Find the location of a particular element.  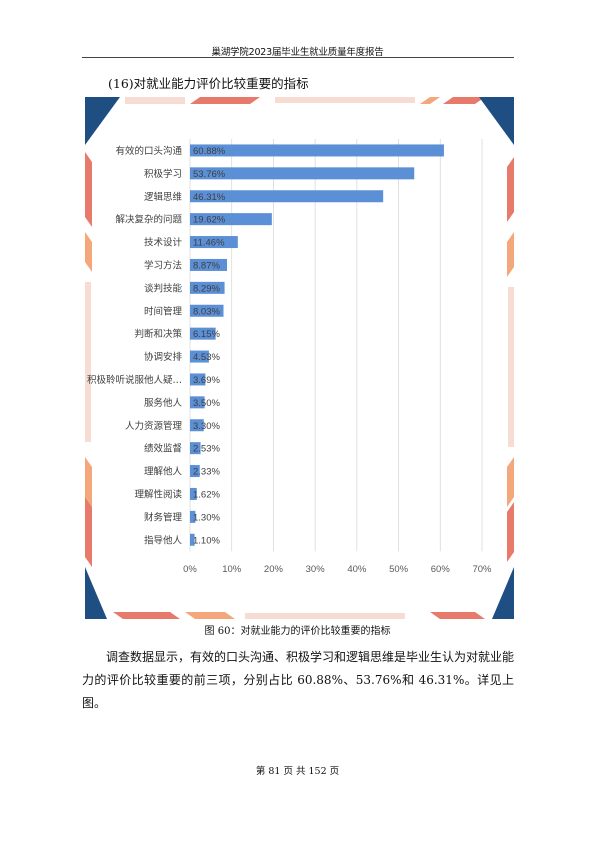

category-label: 服务他人 is located at coordinates (163, 403).